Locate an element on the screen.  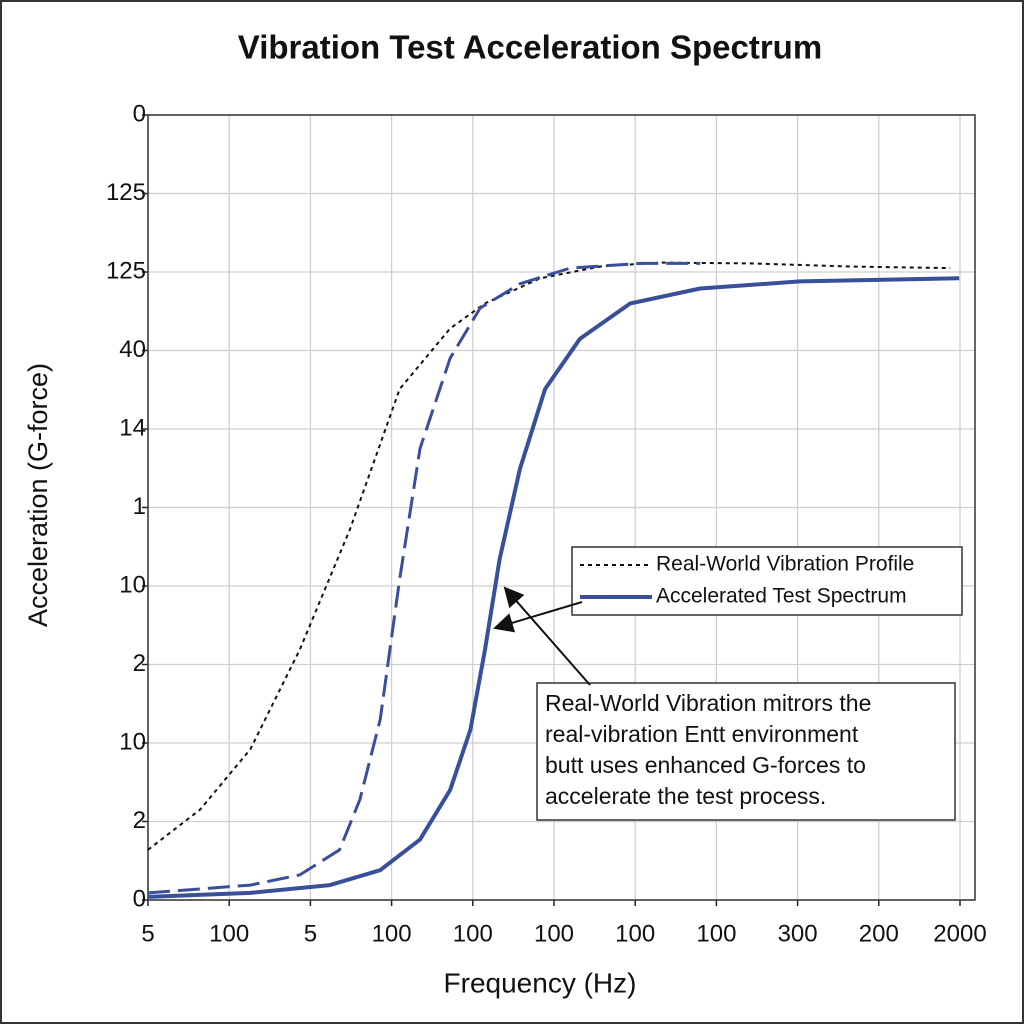
x-axis-label: Frequency (Hz) is located at coordinates (540, 982).